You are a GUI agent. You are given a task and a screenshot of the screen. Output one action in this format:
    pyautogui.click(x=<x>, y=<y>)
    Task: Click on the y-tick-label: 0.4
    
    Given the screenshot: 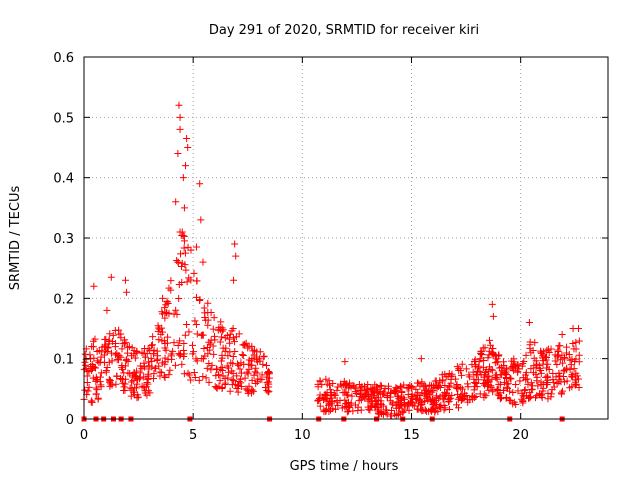 What is the action you would take?
    pyautogui.click(x=63, y=179)
    